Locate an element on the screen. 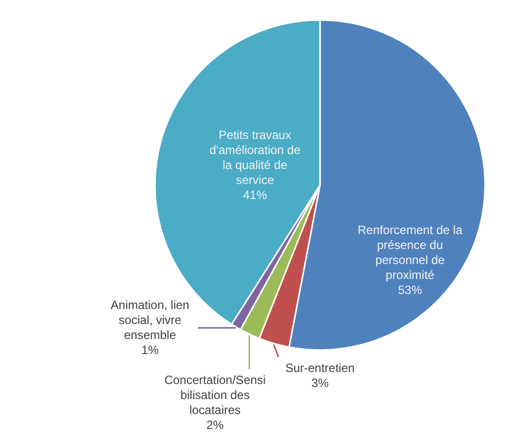  data-label: 2% is located at coordinates (215, 425).